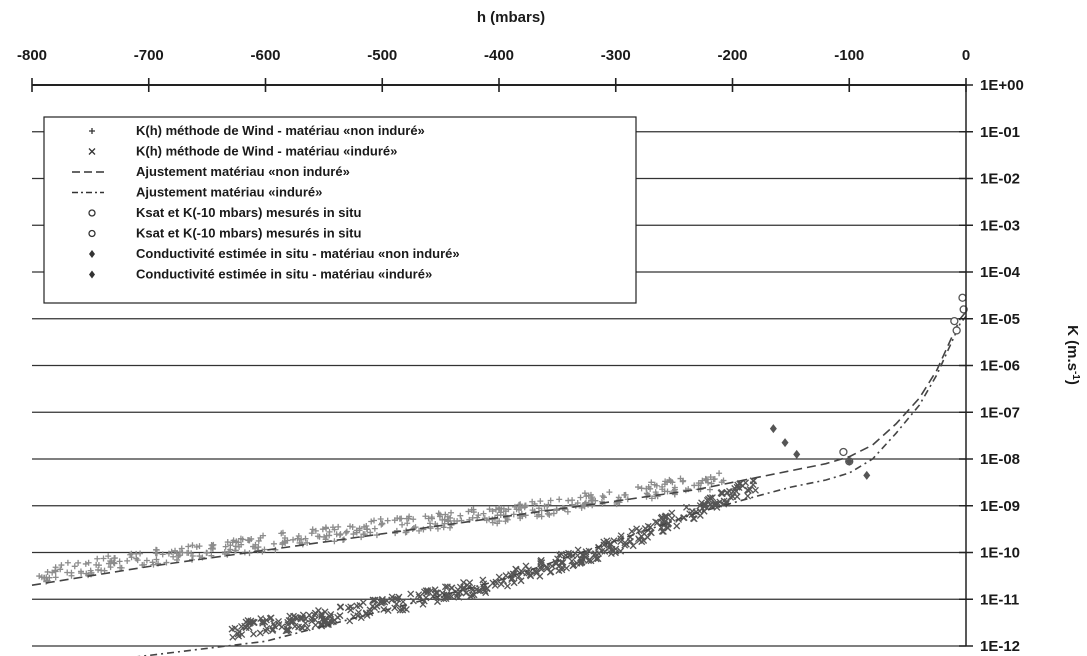  I want to click on x-tick-label: -800, so click(32, 55).